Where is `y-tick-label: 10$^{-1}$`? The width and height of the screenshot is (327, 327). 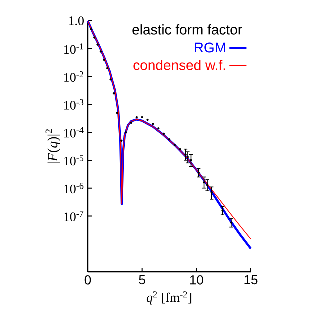 y-tick-label: 10$^{-1}$ is located at coordinates (74, 49).